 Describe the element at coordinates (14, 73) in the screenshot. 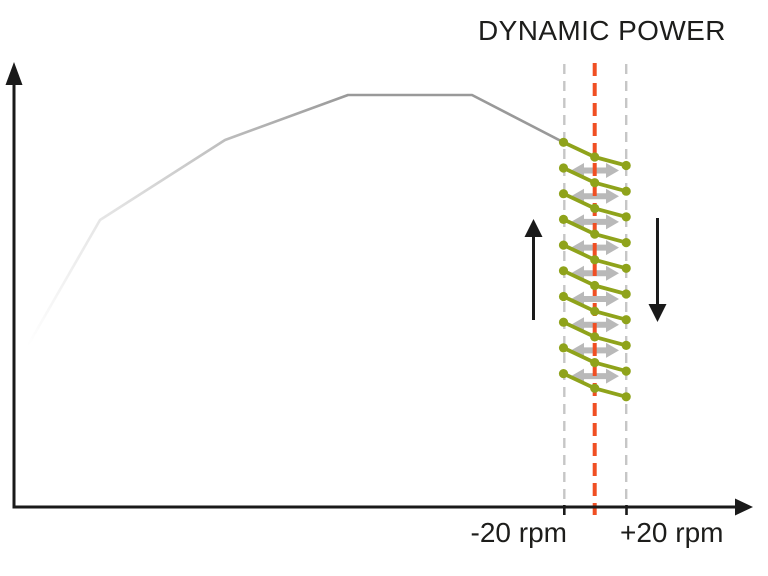

I see `y-axis-arrow-head` at that location.